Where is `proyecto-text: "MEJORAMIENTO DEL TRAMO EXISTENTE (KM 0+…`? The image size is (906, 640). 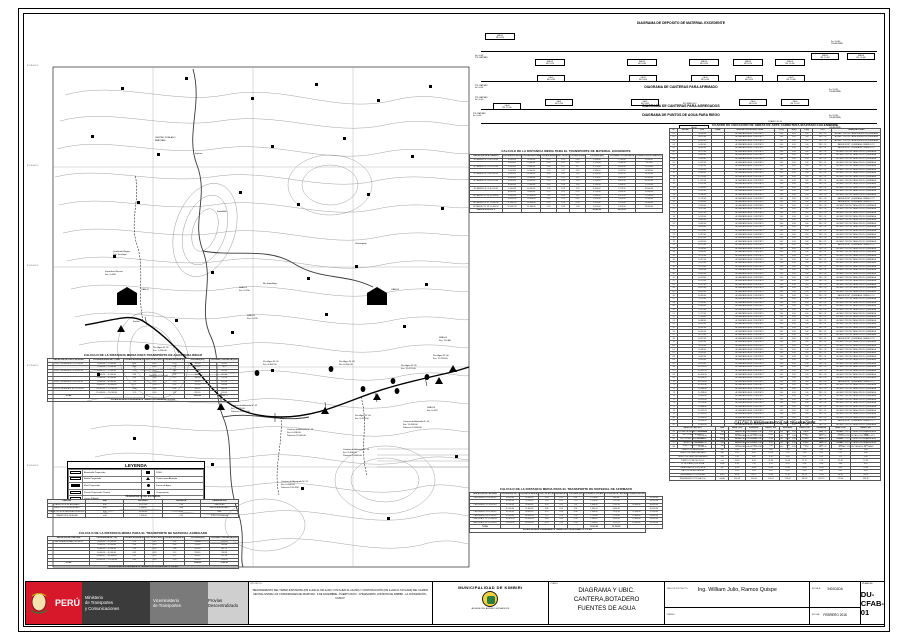 proyecto-text: "MEJORAMIENTO DEL TRAMO EXISTENTE (KM 0+… is located at coordinates (340, 594).